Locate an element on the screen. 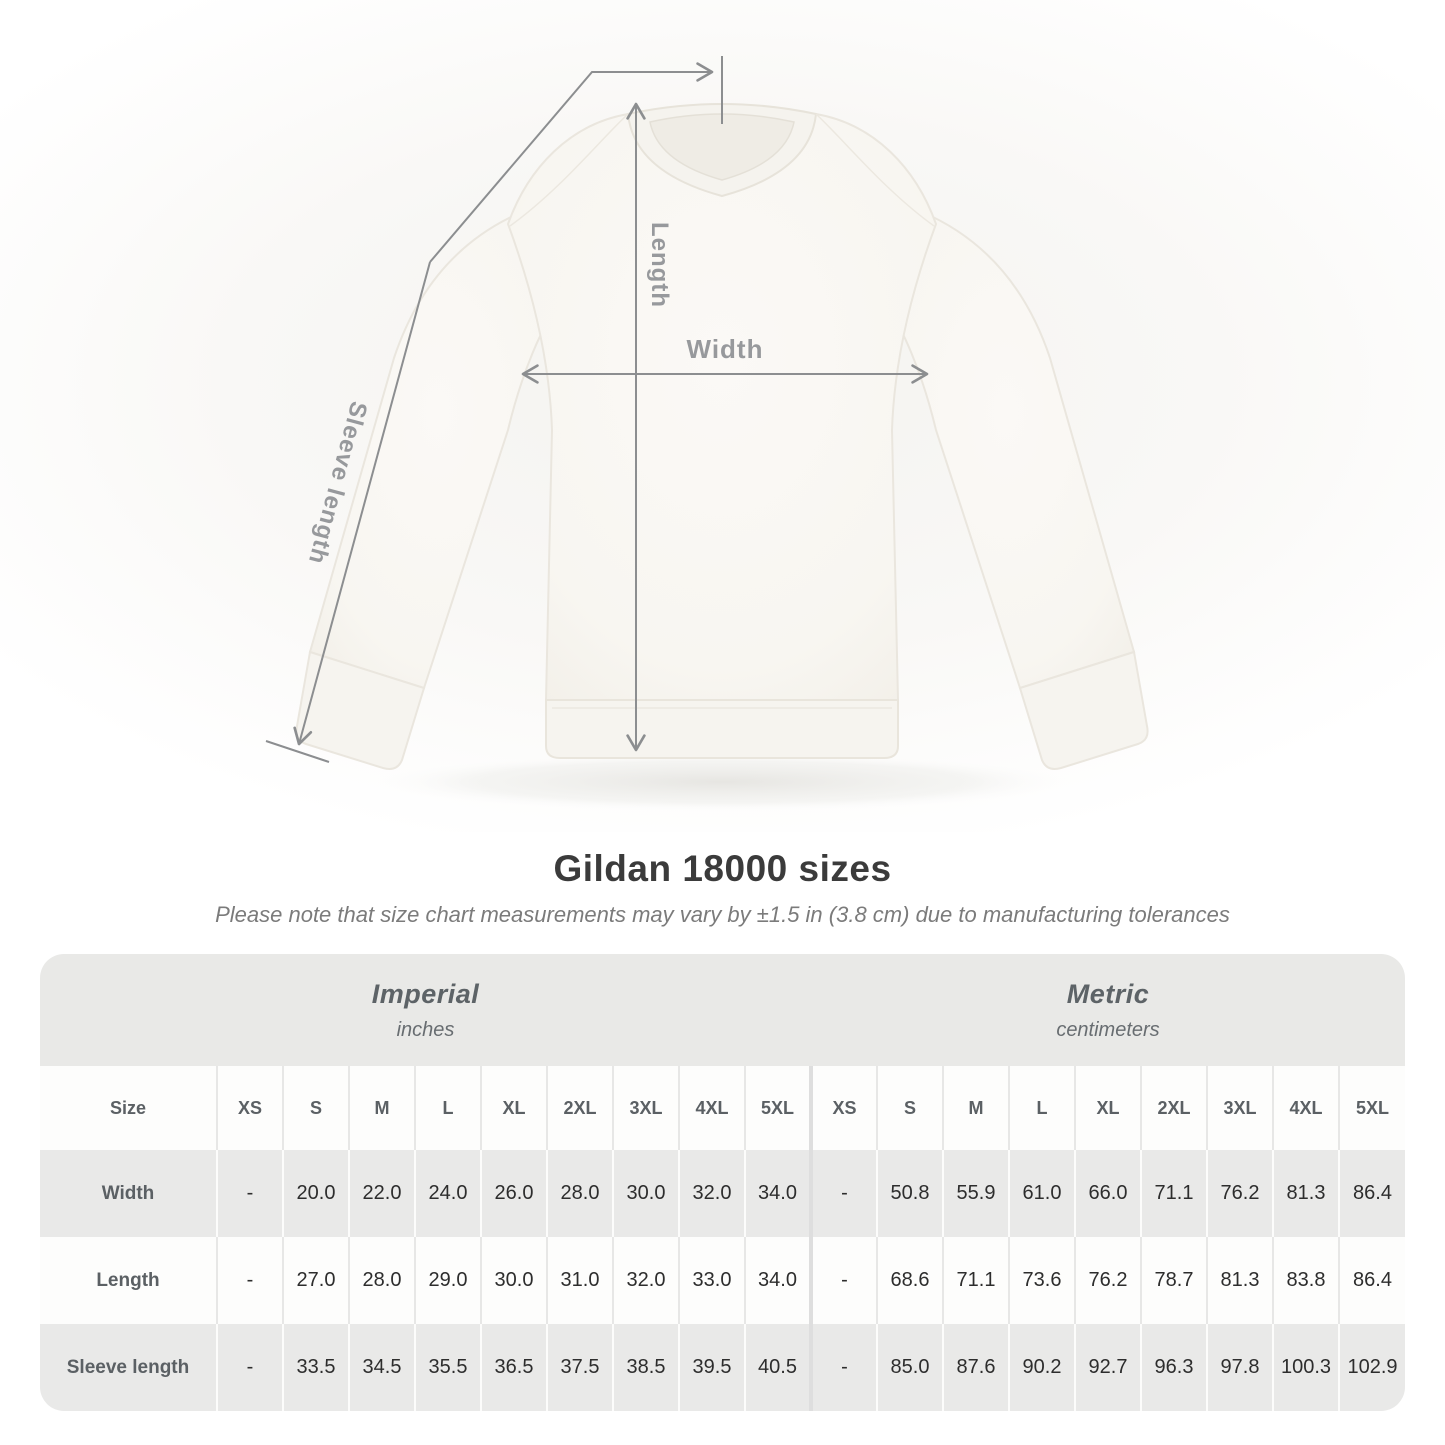 The width and height of the screenshot is (1445, 1445). garment-shadow is located at coordinates (722, 782).